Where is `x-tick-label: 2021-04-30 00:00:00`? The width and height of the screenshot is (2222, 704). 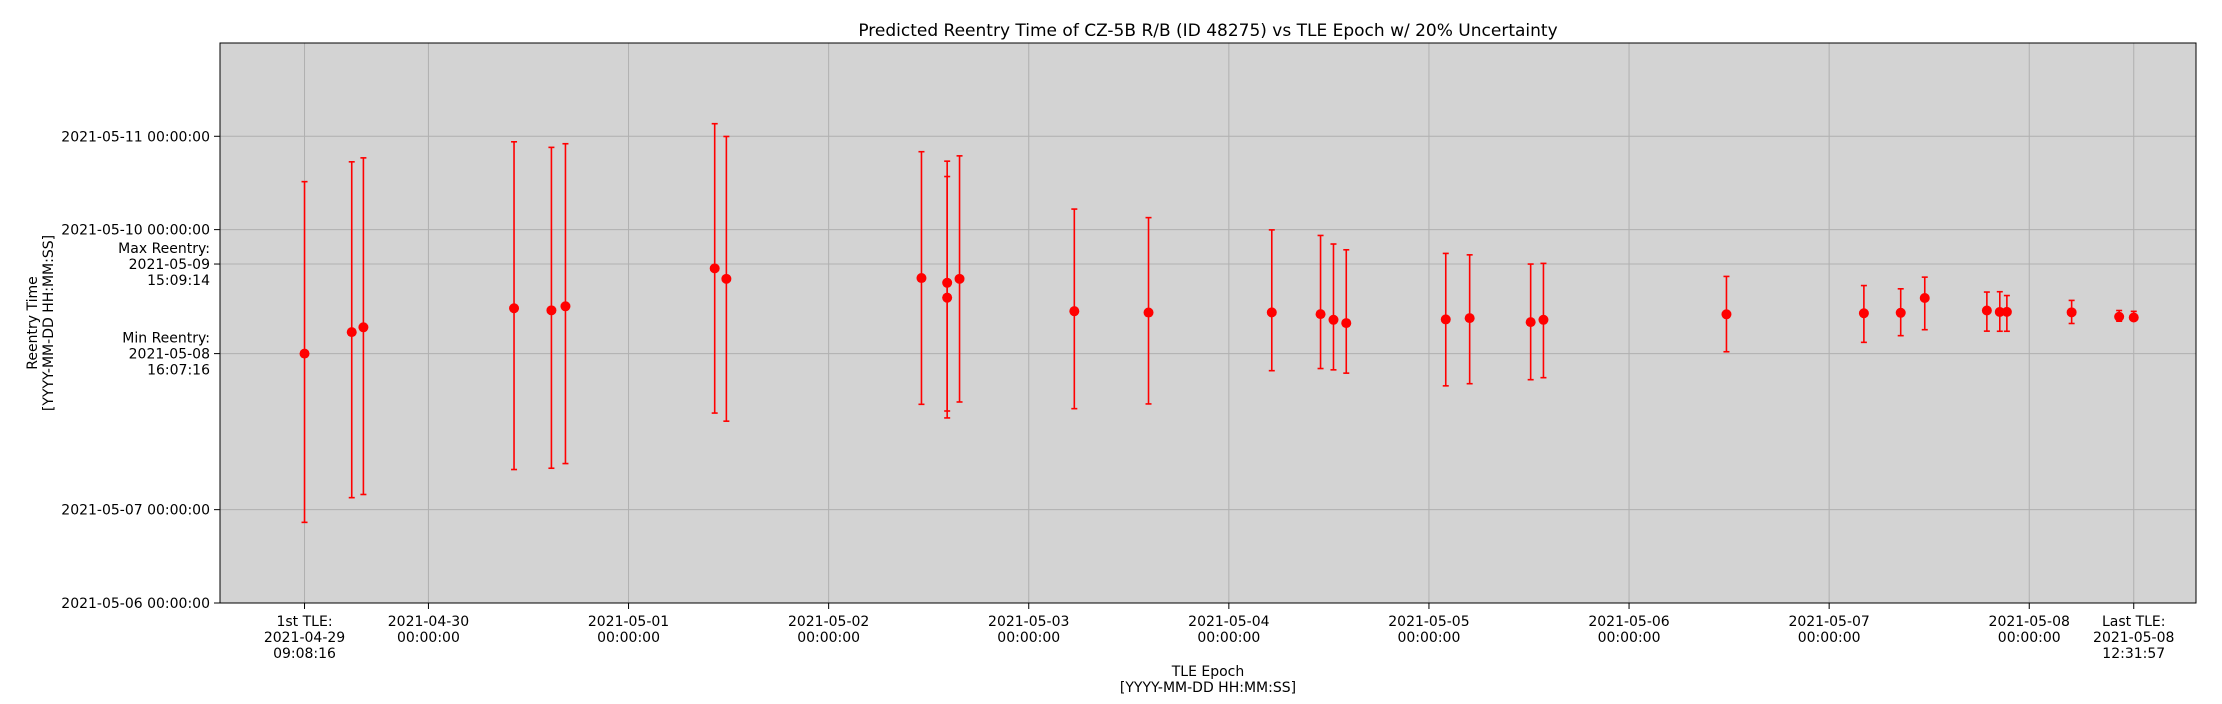
x-tick-label: 2021-04-30 00:00:00 is located at coordinates (428, 630).